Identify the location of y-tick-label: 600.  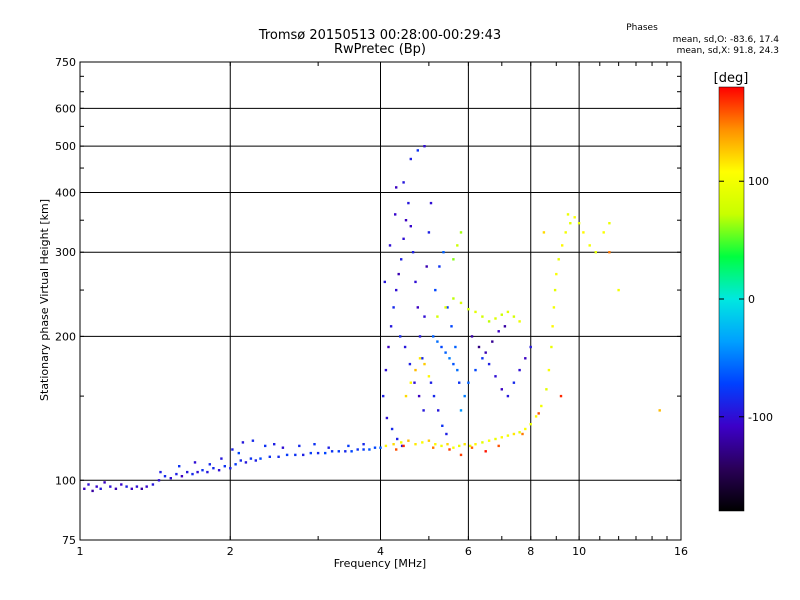
(65, 108).